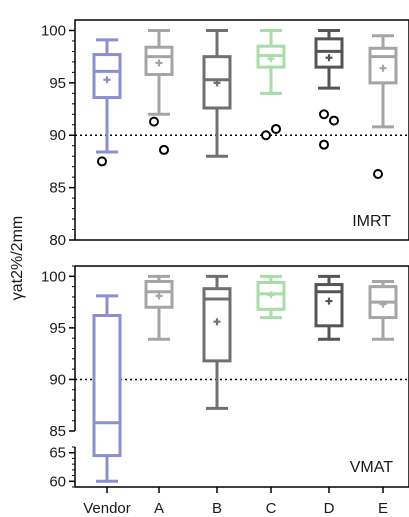 This screenshot has width=409, height=517. Describe the element at coordinates (235, 502) in the screenshot. I see `category-axis: Vendor A B C D E` at that location.